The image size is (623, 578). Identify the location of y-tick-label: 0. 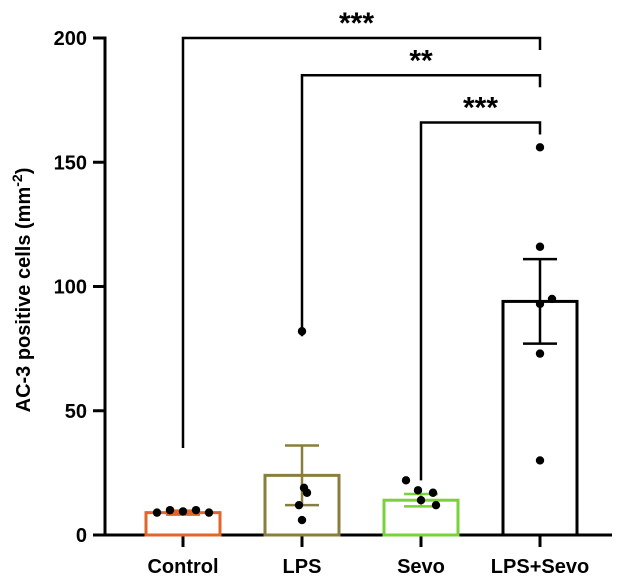
(81, 536).